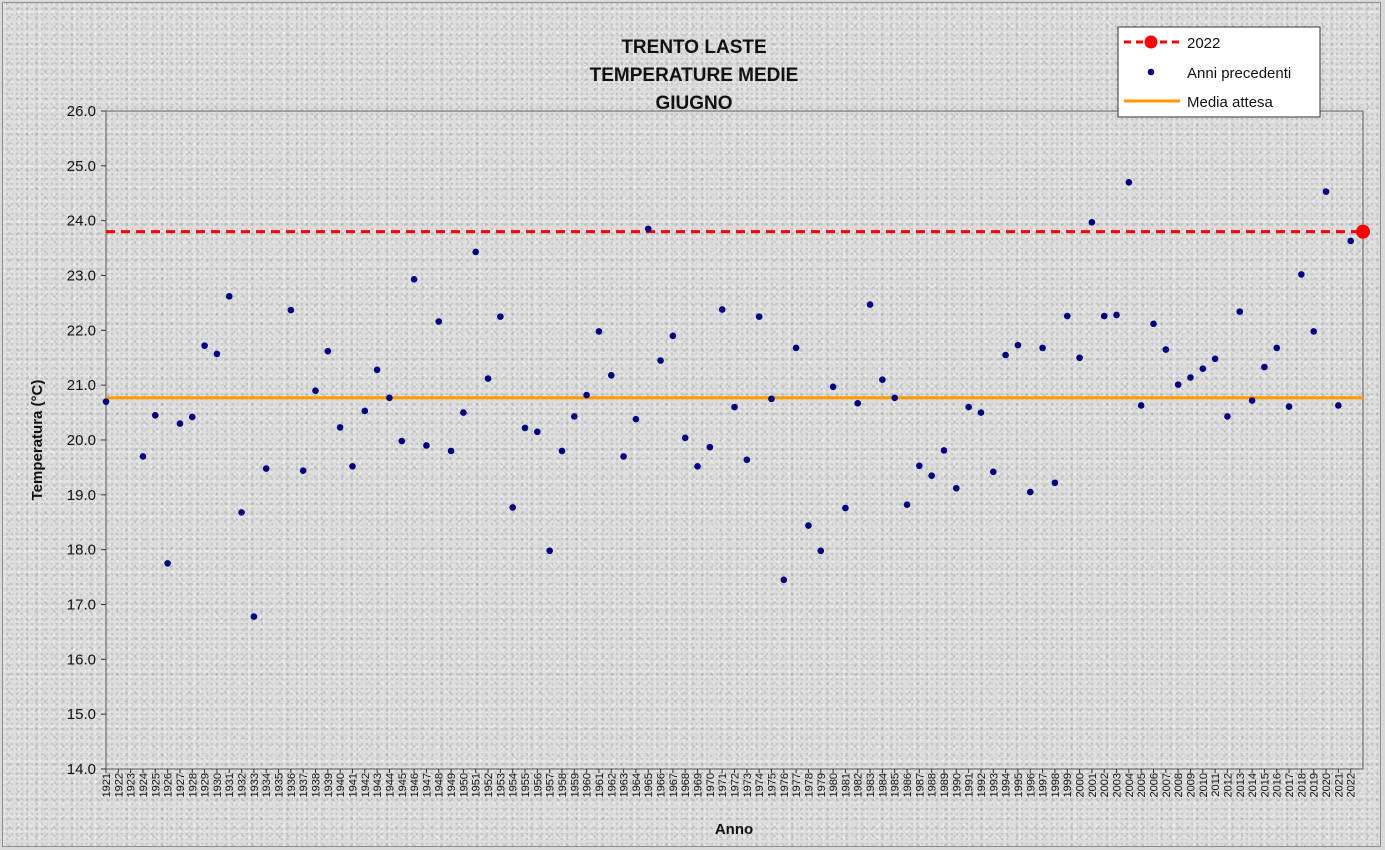  Describe the element at coordinates (760, 785) in the screenshot. I see `x-tick-label: 1974` at that location.